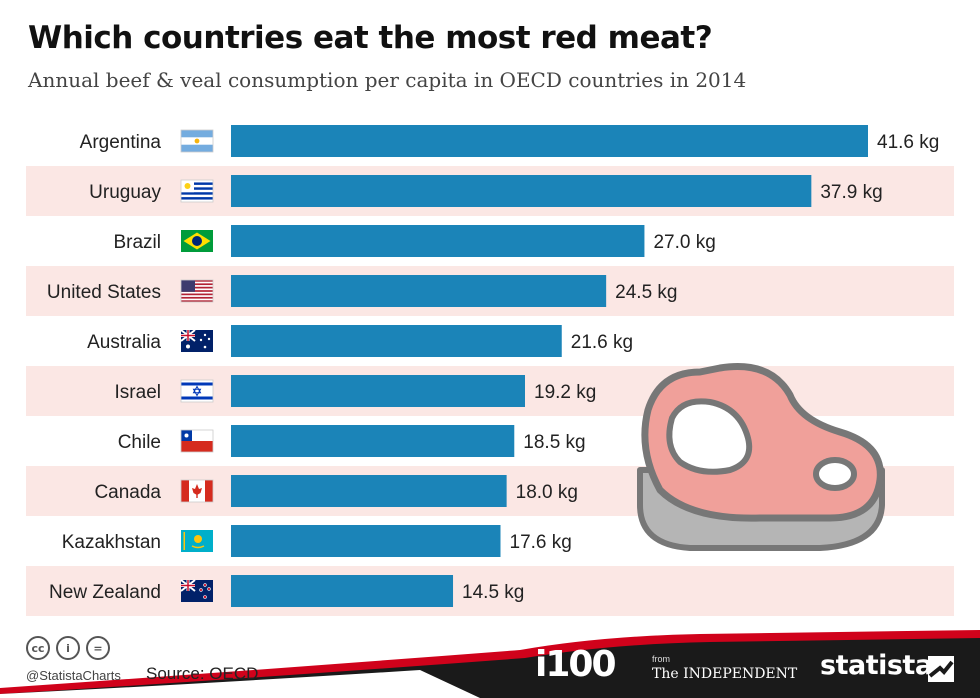  What do you see at coordinates (602, 342) in the screenshot?
I see `value-label: 21.6 kg` at bounding box center [602, 342].